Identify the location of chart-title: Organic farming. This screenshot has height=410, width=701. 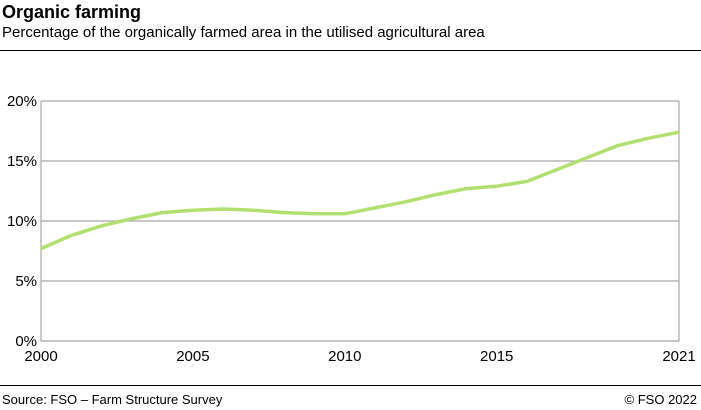
(72, 12).